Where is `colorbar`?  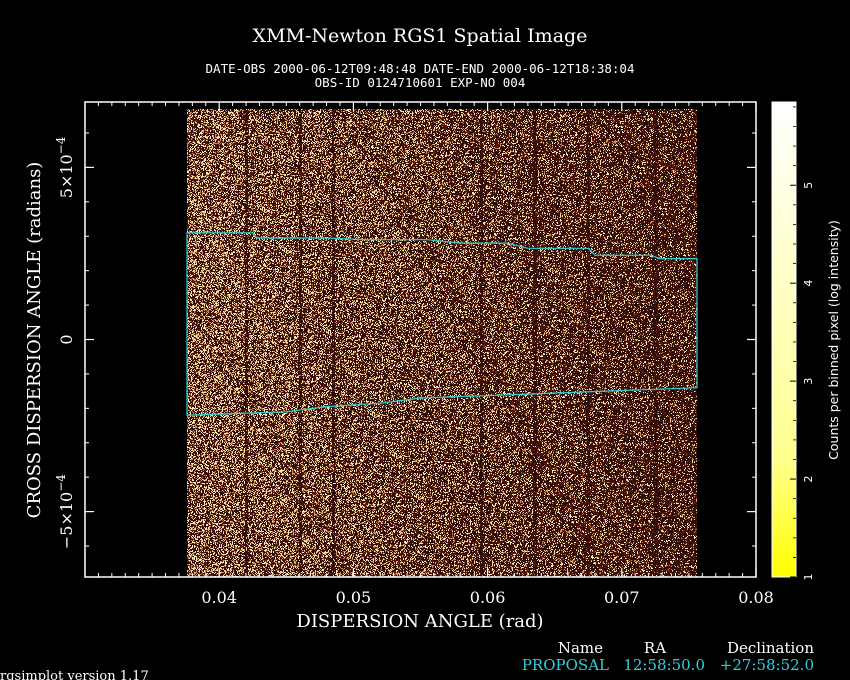
colorbar is located at coordinates (784, 339).